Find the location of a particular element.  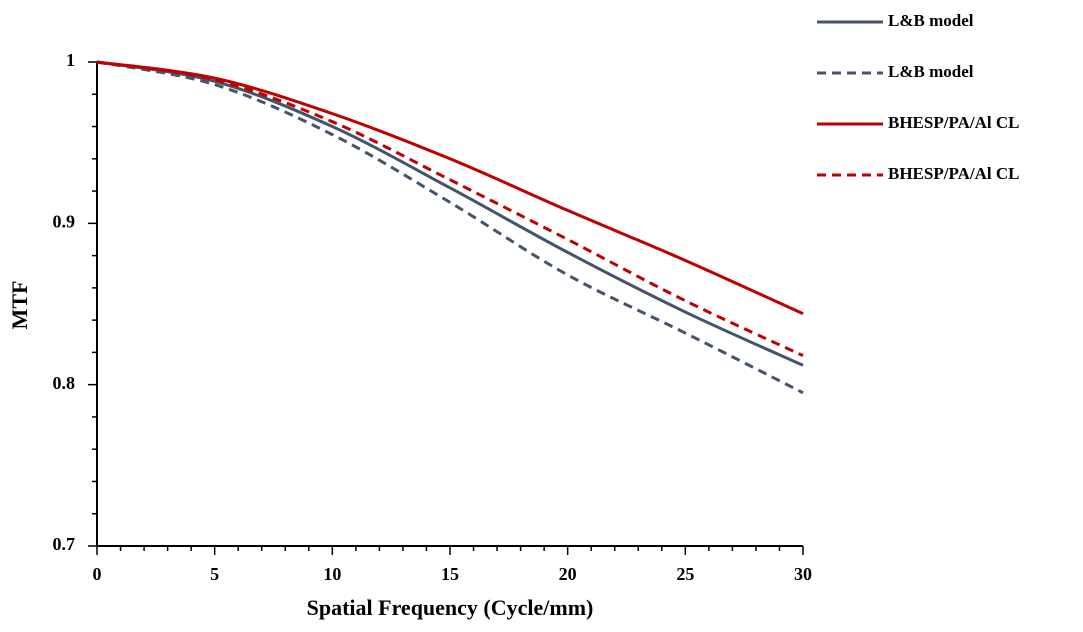

x-tick-label: 30 is located at coordinates (803, 574).